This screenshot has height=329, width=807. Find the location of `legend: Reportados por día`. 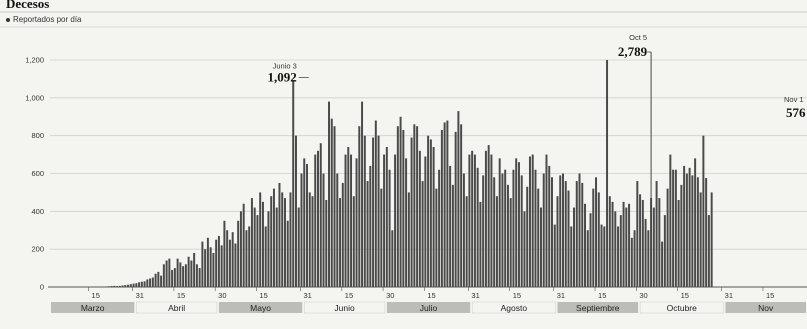

legend: Reportados por día is located at coordinates (44, 19).